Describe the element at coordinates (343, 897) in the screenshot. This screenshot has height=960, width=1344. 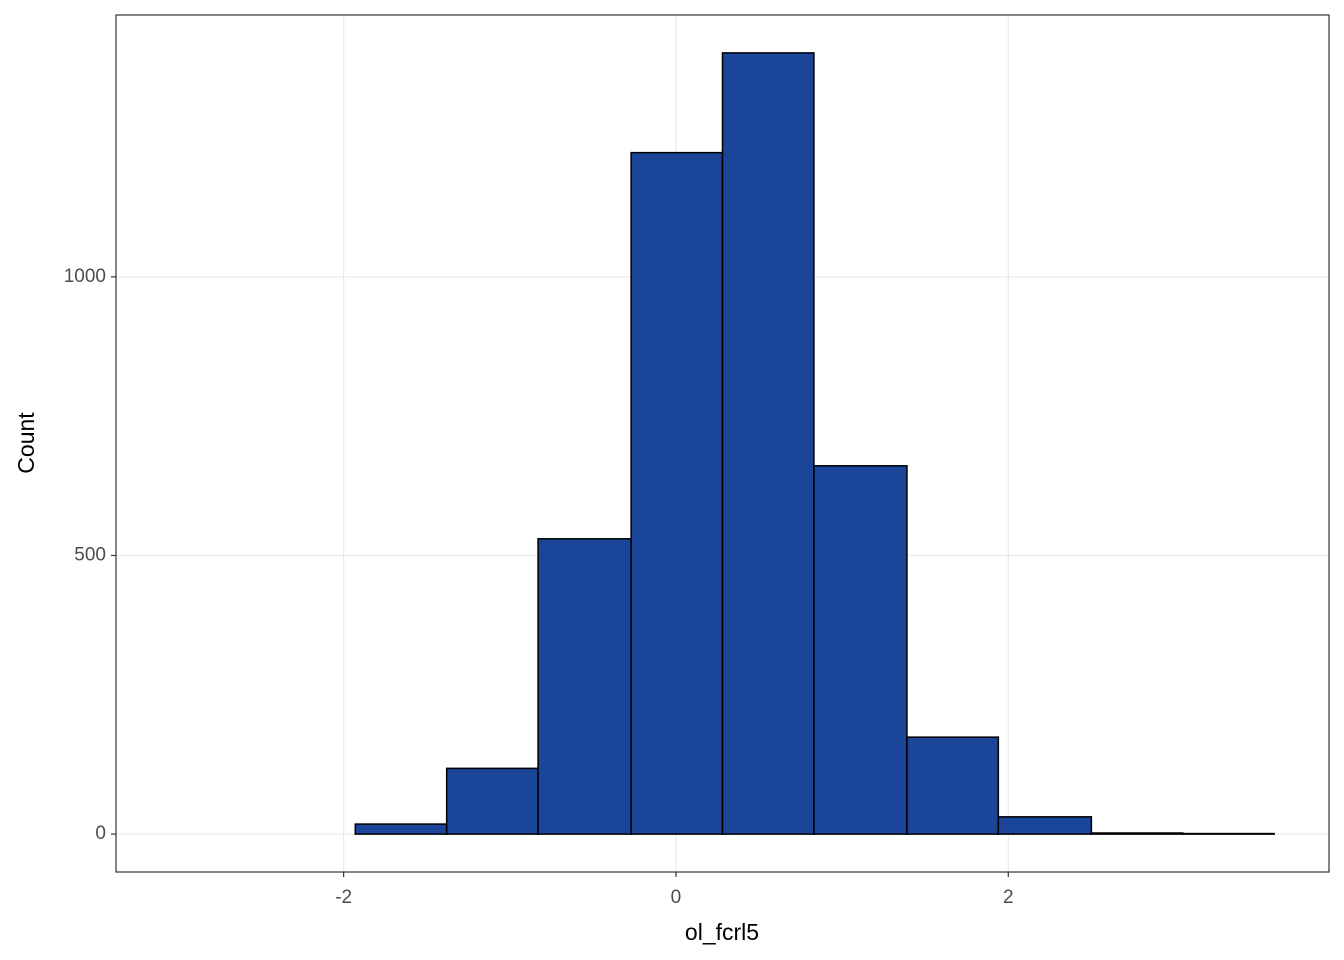
I see `x-tick-label: -2` at that location.